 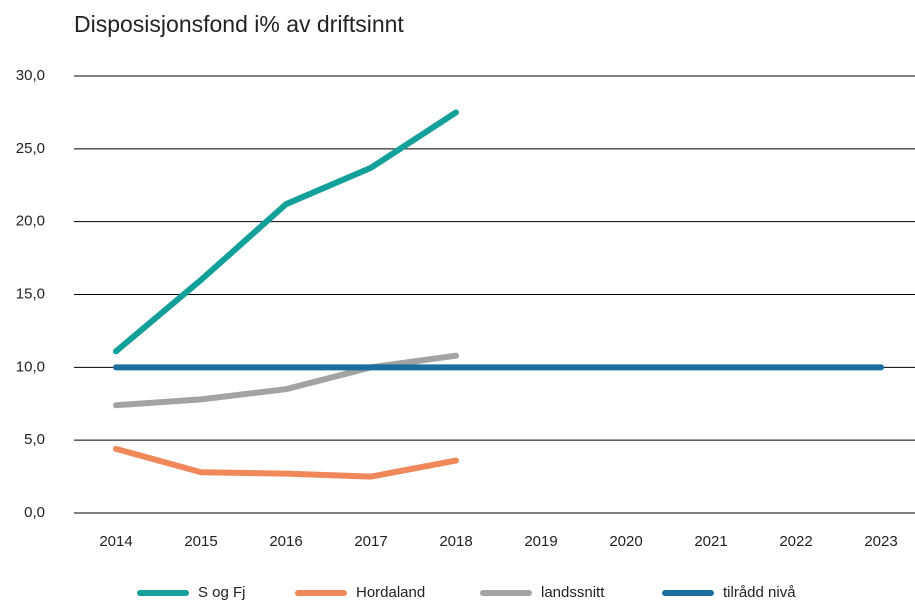 What do you see at coordinates (115, 541) in the screenshot?
I see `x-tick-label: 2014` at bounding box center [115, 541].